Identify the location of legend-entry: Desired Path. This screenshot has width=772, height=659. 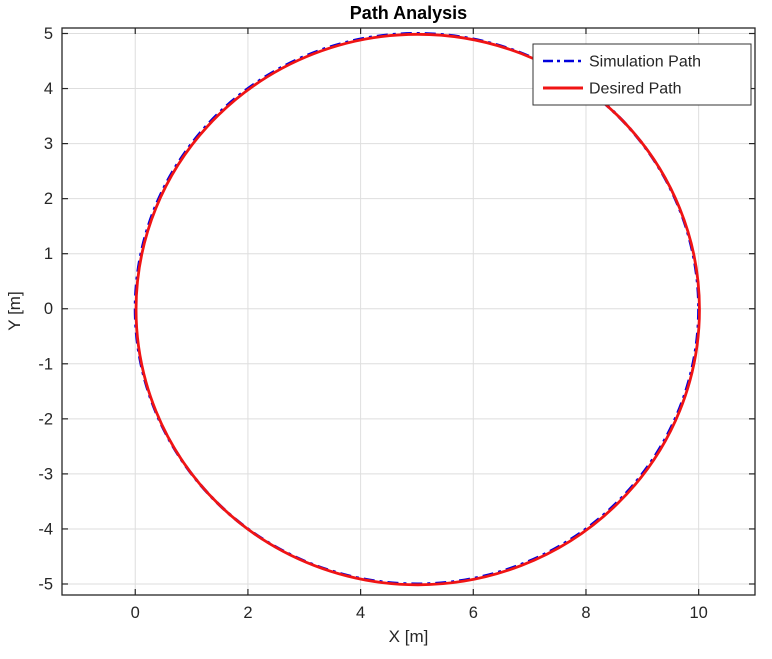
(612, 89).